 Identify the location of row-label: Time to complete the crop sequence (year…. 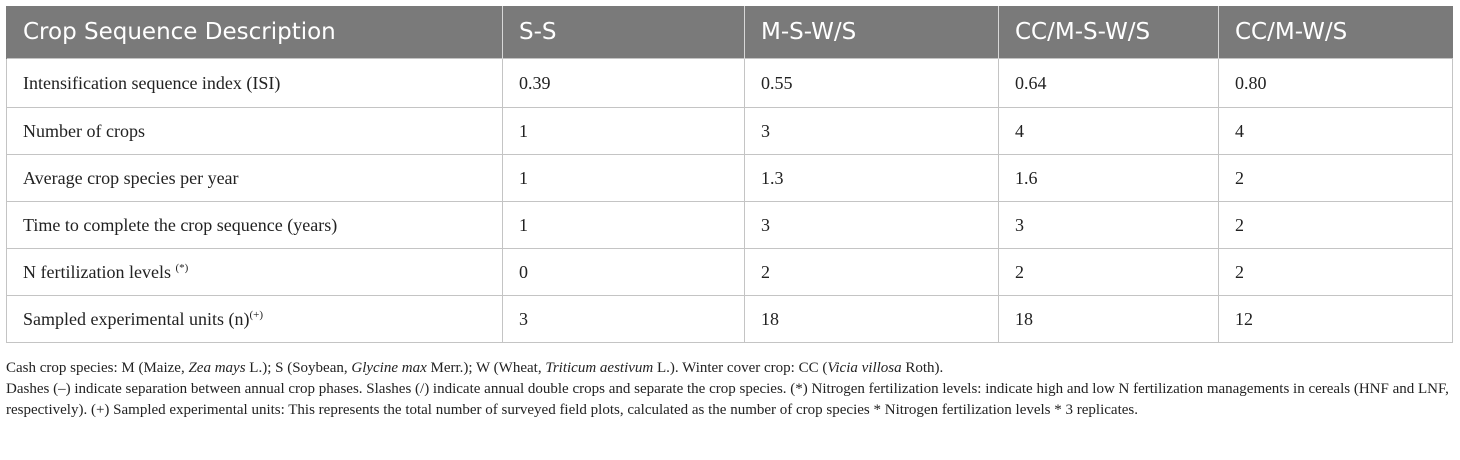
(254, 225).